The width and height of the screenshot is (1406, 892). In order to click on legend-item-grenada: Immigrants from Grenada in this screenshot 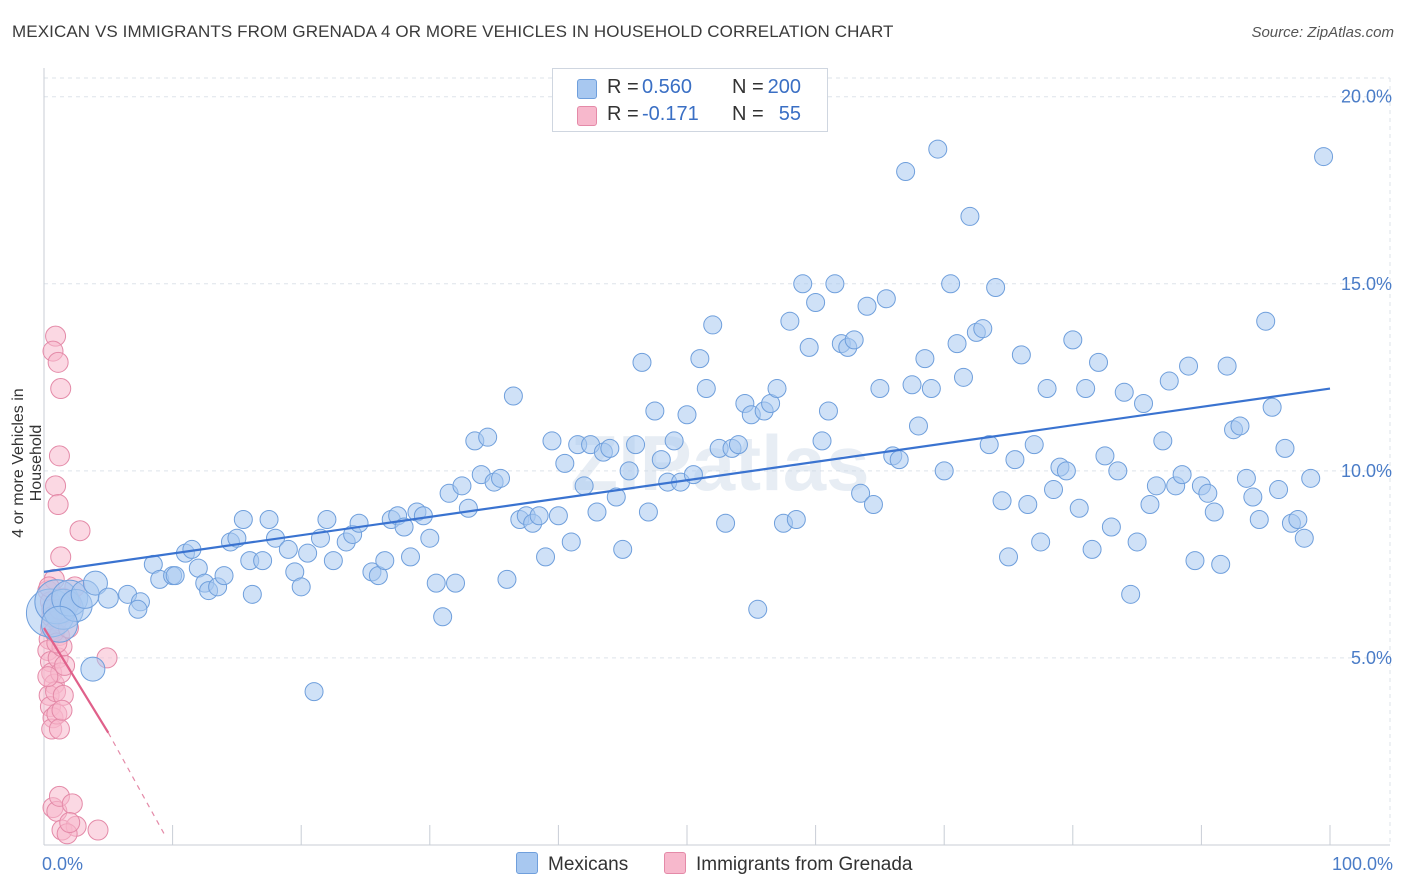, I will do `click(788, 864)`.